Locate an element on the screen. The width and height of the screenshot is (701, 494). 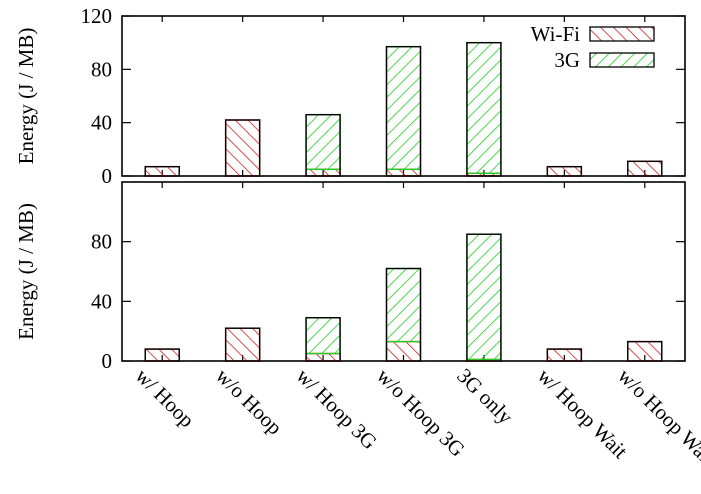
category-label: w/ Hoop 3G is located at coordinates (337, 409).